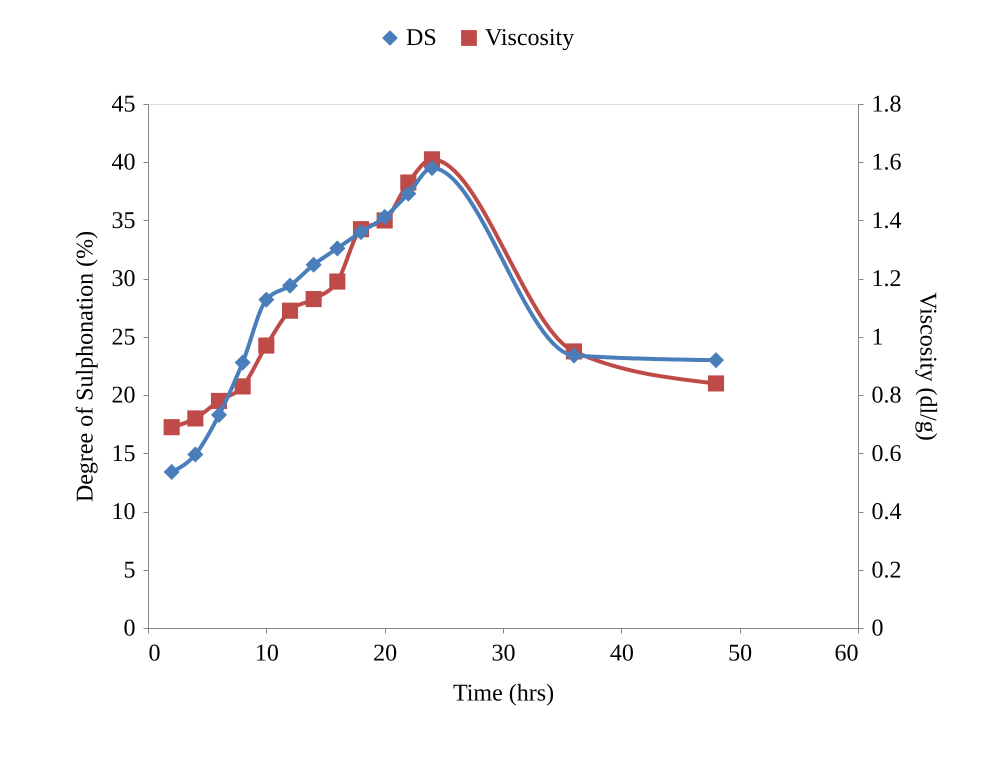  What do you see at coordinates (529, 38) in the screenshot?
I see `legend-label: Viscosity` at bounding box center [529, 38].